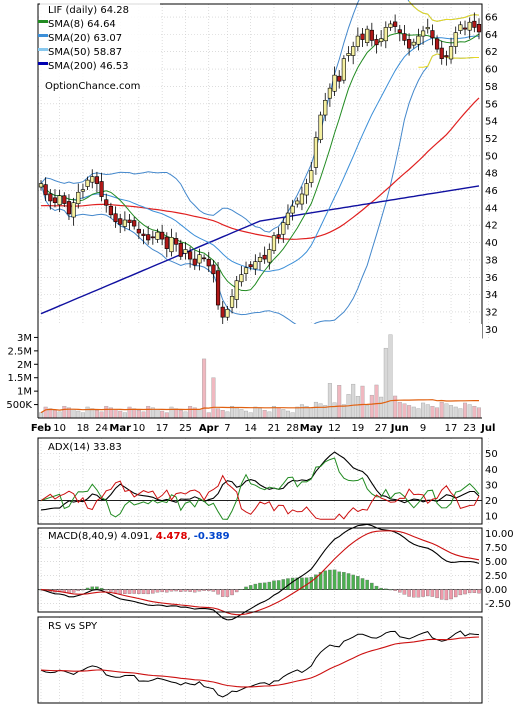 This screenshot has width=526, height=706. I want to click on x-axis-label: 28, so click(292, 428).